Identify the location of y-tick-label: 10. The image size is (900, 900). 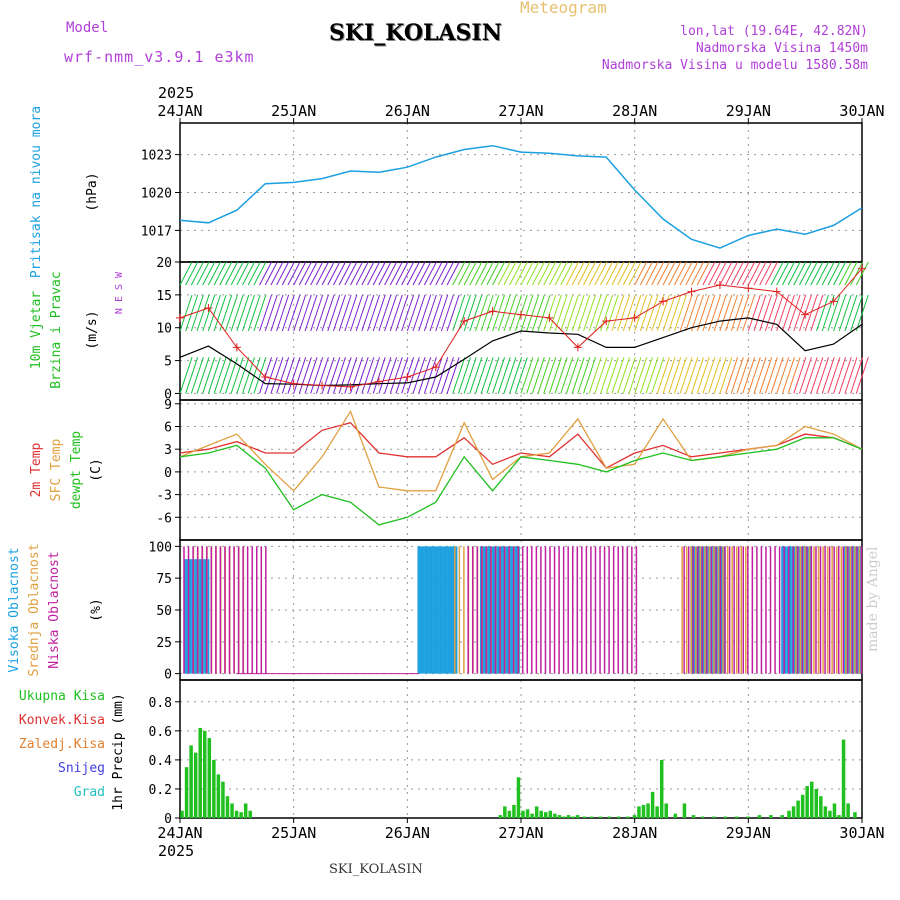
(164, 329).